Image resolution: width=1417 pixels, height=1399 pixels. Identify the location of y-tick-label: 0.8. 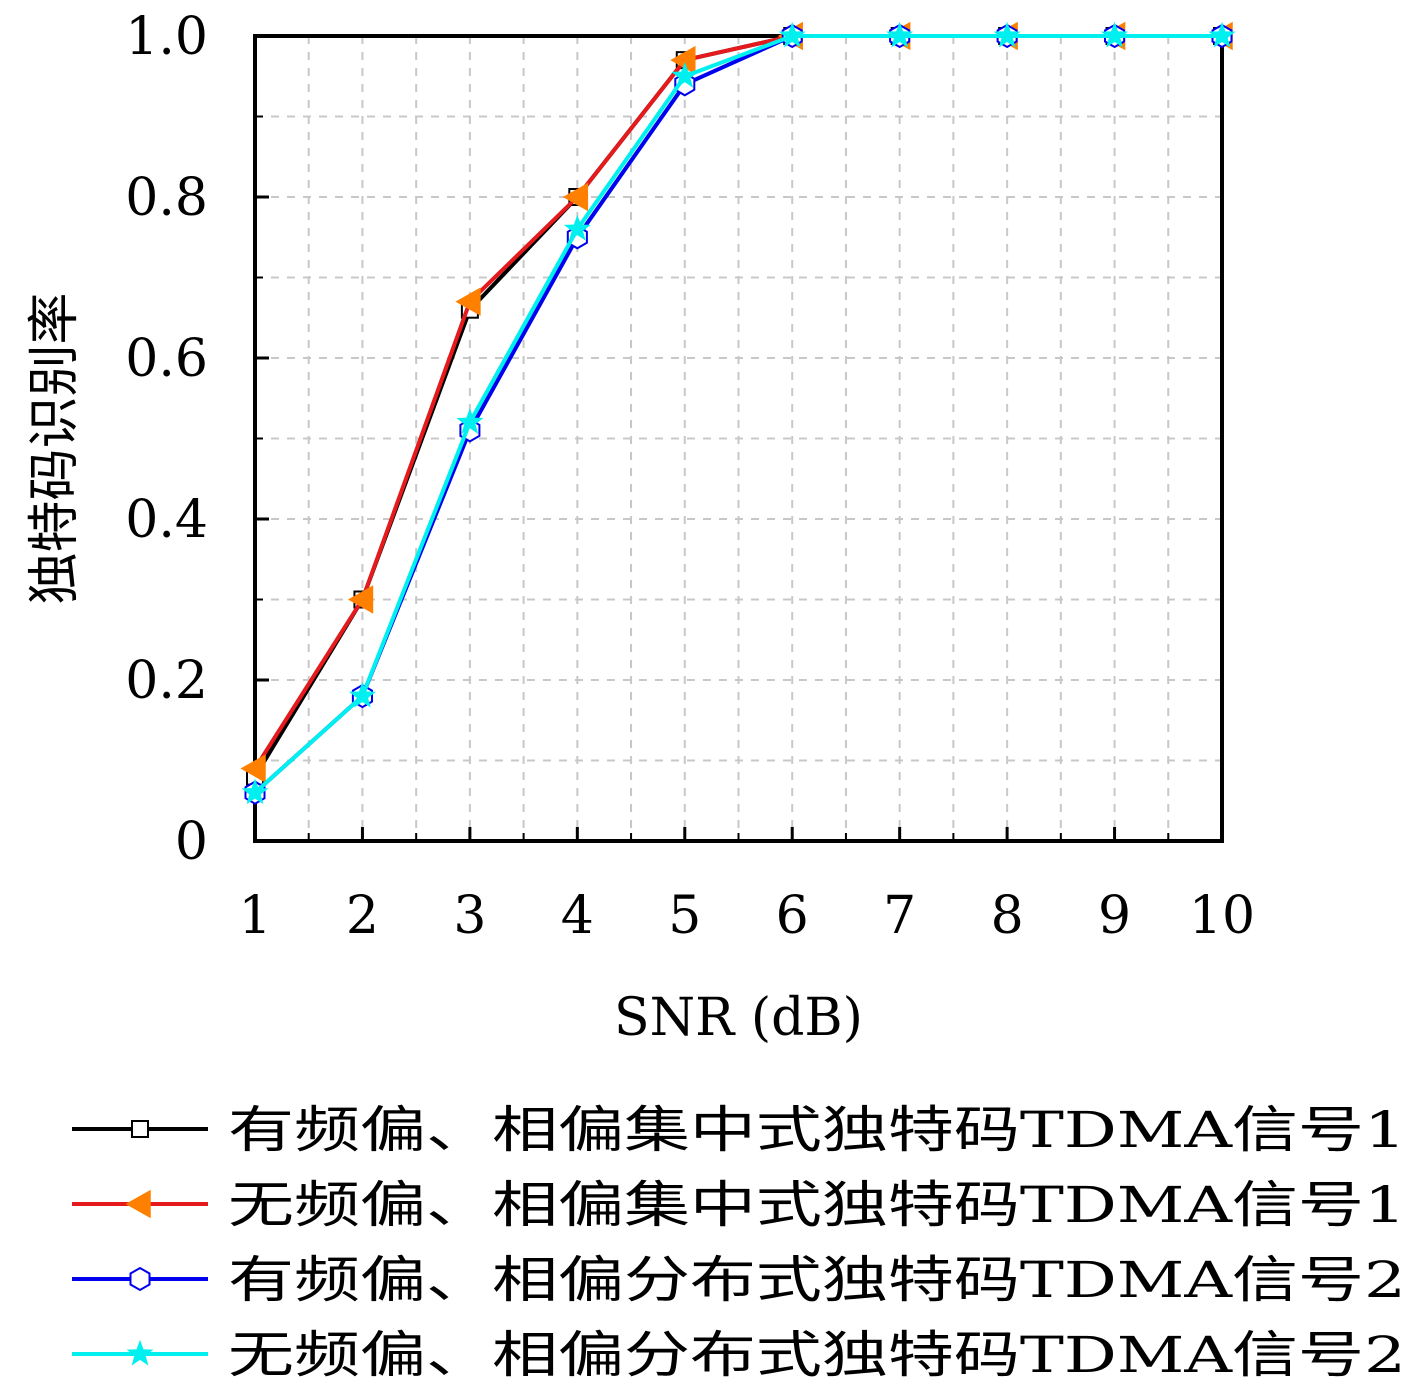
(166, 198).